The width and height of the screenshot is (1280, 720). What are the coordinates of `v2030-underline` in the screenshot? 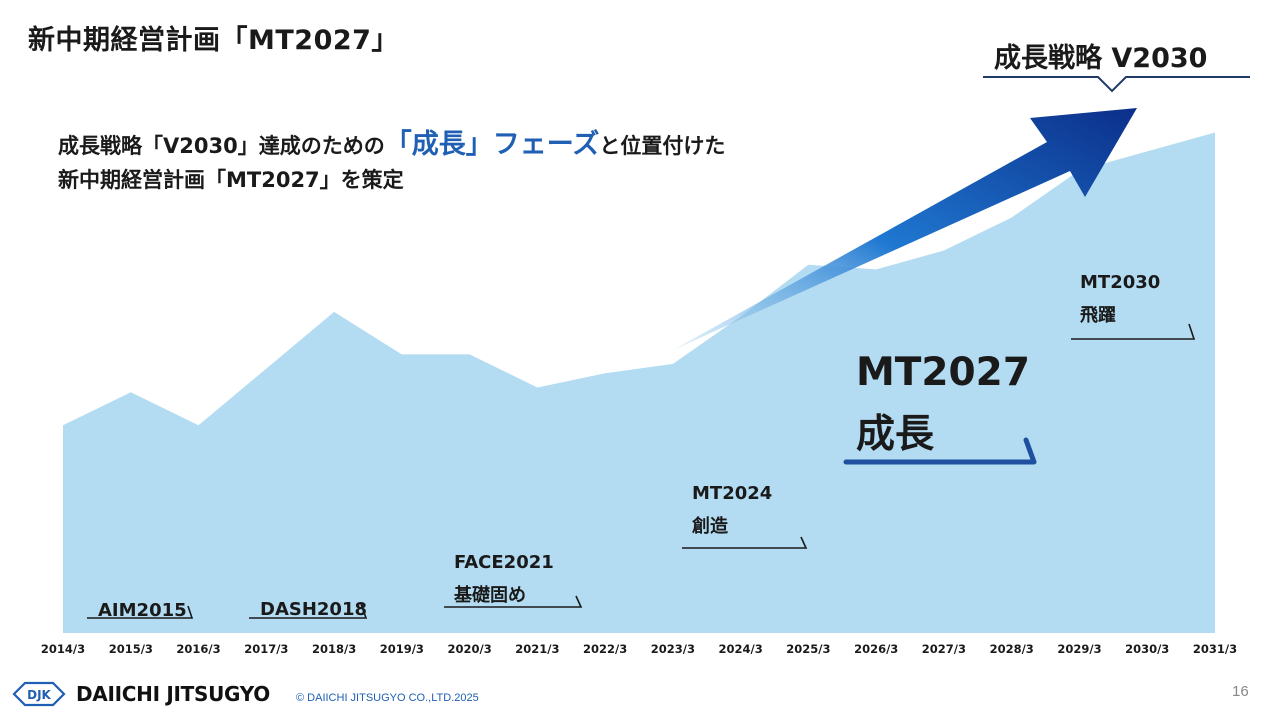 It's located at (1116, 84).